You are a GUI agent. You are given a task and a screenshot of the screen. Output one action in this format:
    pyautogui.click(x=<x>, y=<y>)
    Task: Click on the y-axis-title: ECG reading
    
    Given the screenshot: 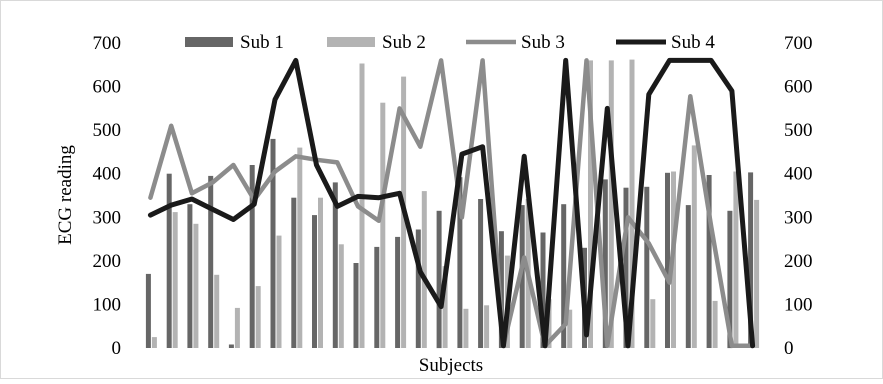 What is the action you would take?
    pyautogui.click(x=65, y=195)
    